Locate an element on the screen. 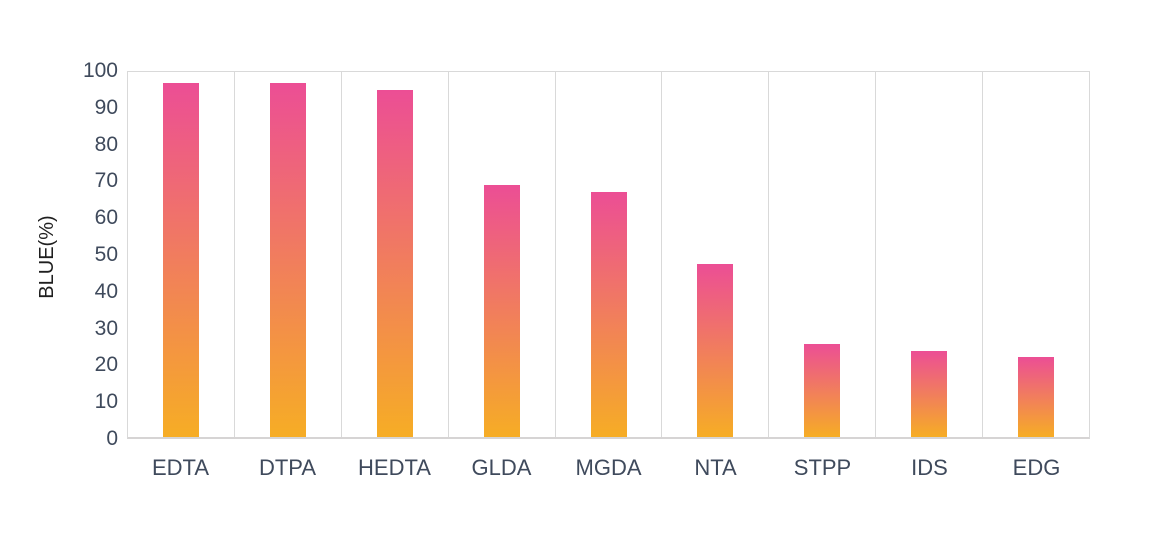 The image size is (1170, 535). y-tick-label: 40 is located at coordinates (106, 291).